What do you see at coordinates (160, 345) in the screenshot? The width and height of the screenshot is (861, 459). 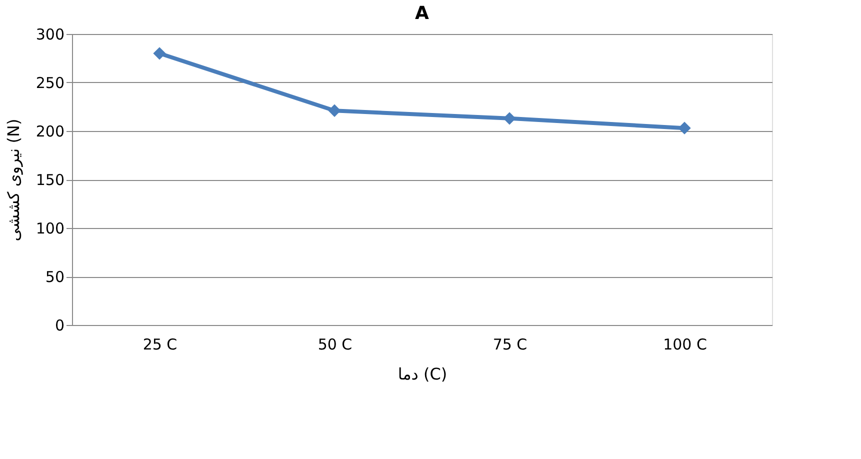 I see `x-tick-label: 25 C` at bounding box center [160, 345].